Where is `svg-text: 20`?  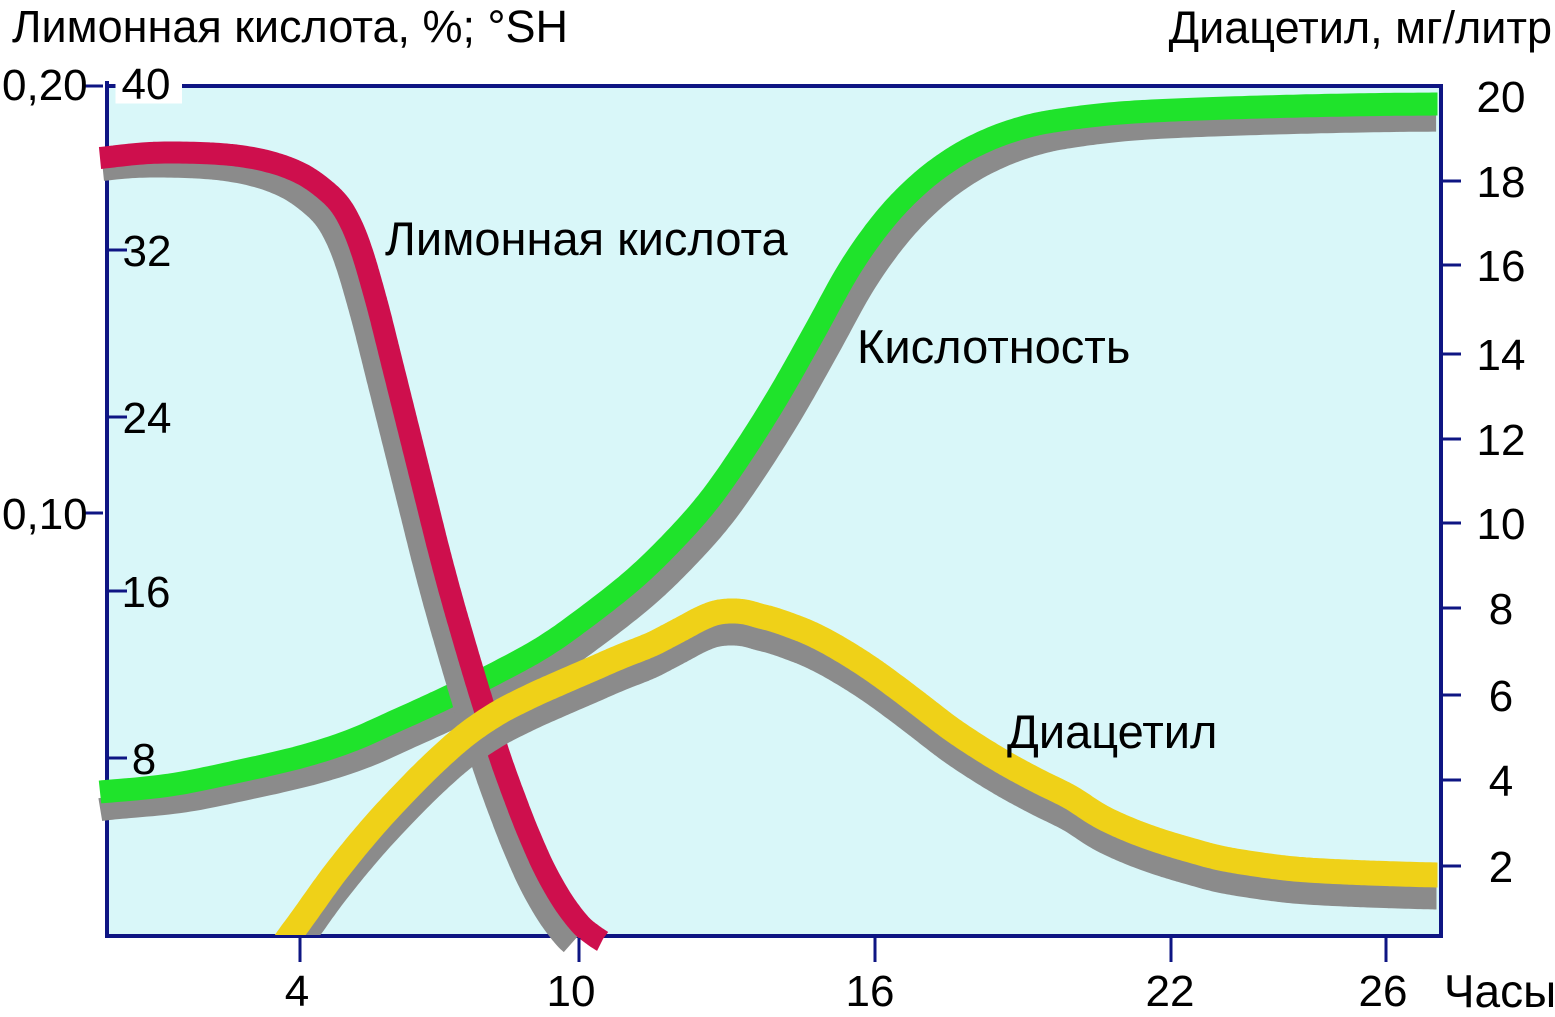 svg-text: 20 is located at coordinates (1501, 97).